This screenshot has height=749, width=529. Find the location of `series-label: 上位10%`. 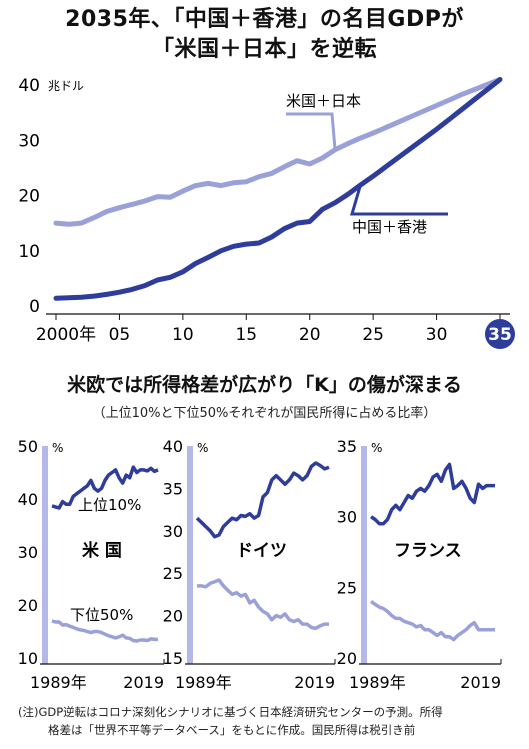

series-label: 上位10% is located at coordinates (109, 505).